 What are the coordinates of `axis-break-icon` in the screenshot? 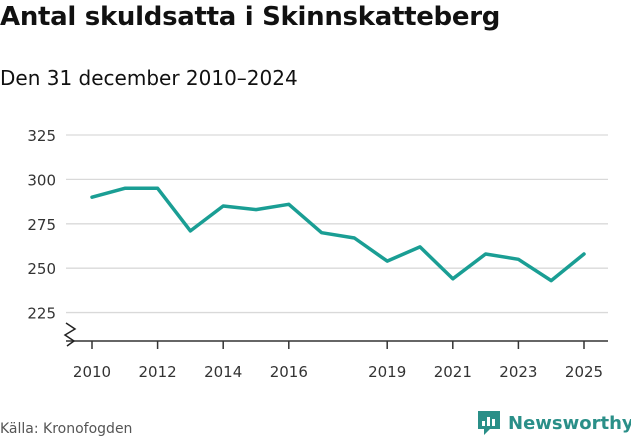 It's located at (70, 334).